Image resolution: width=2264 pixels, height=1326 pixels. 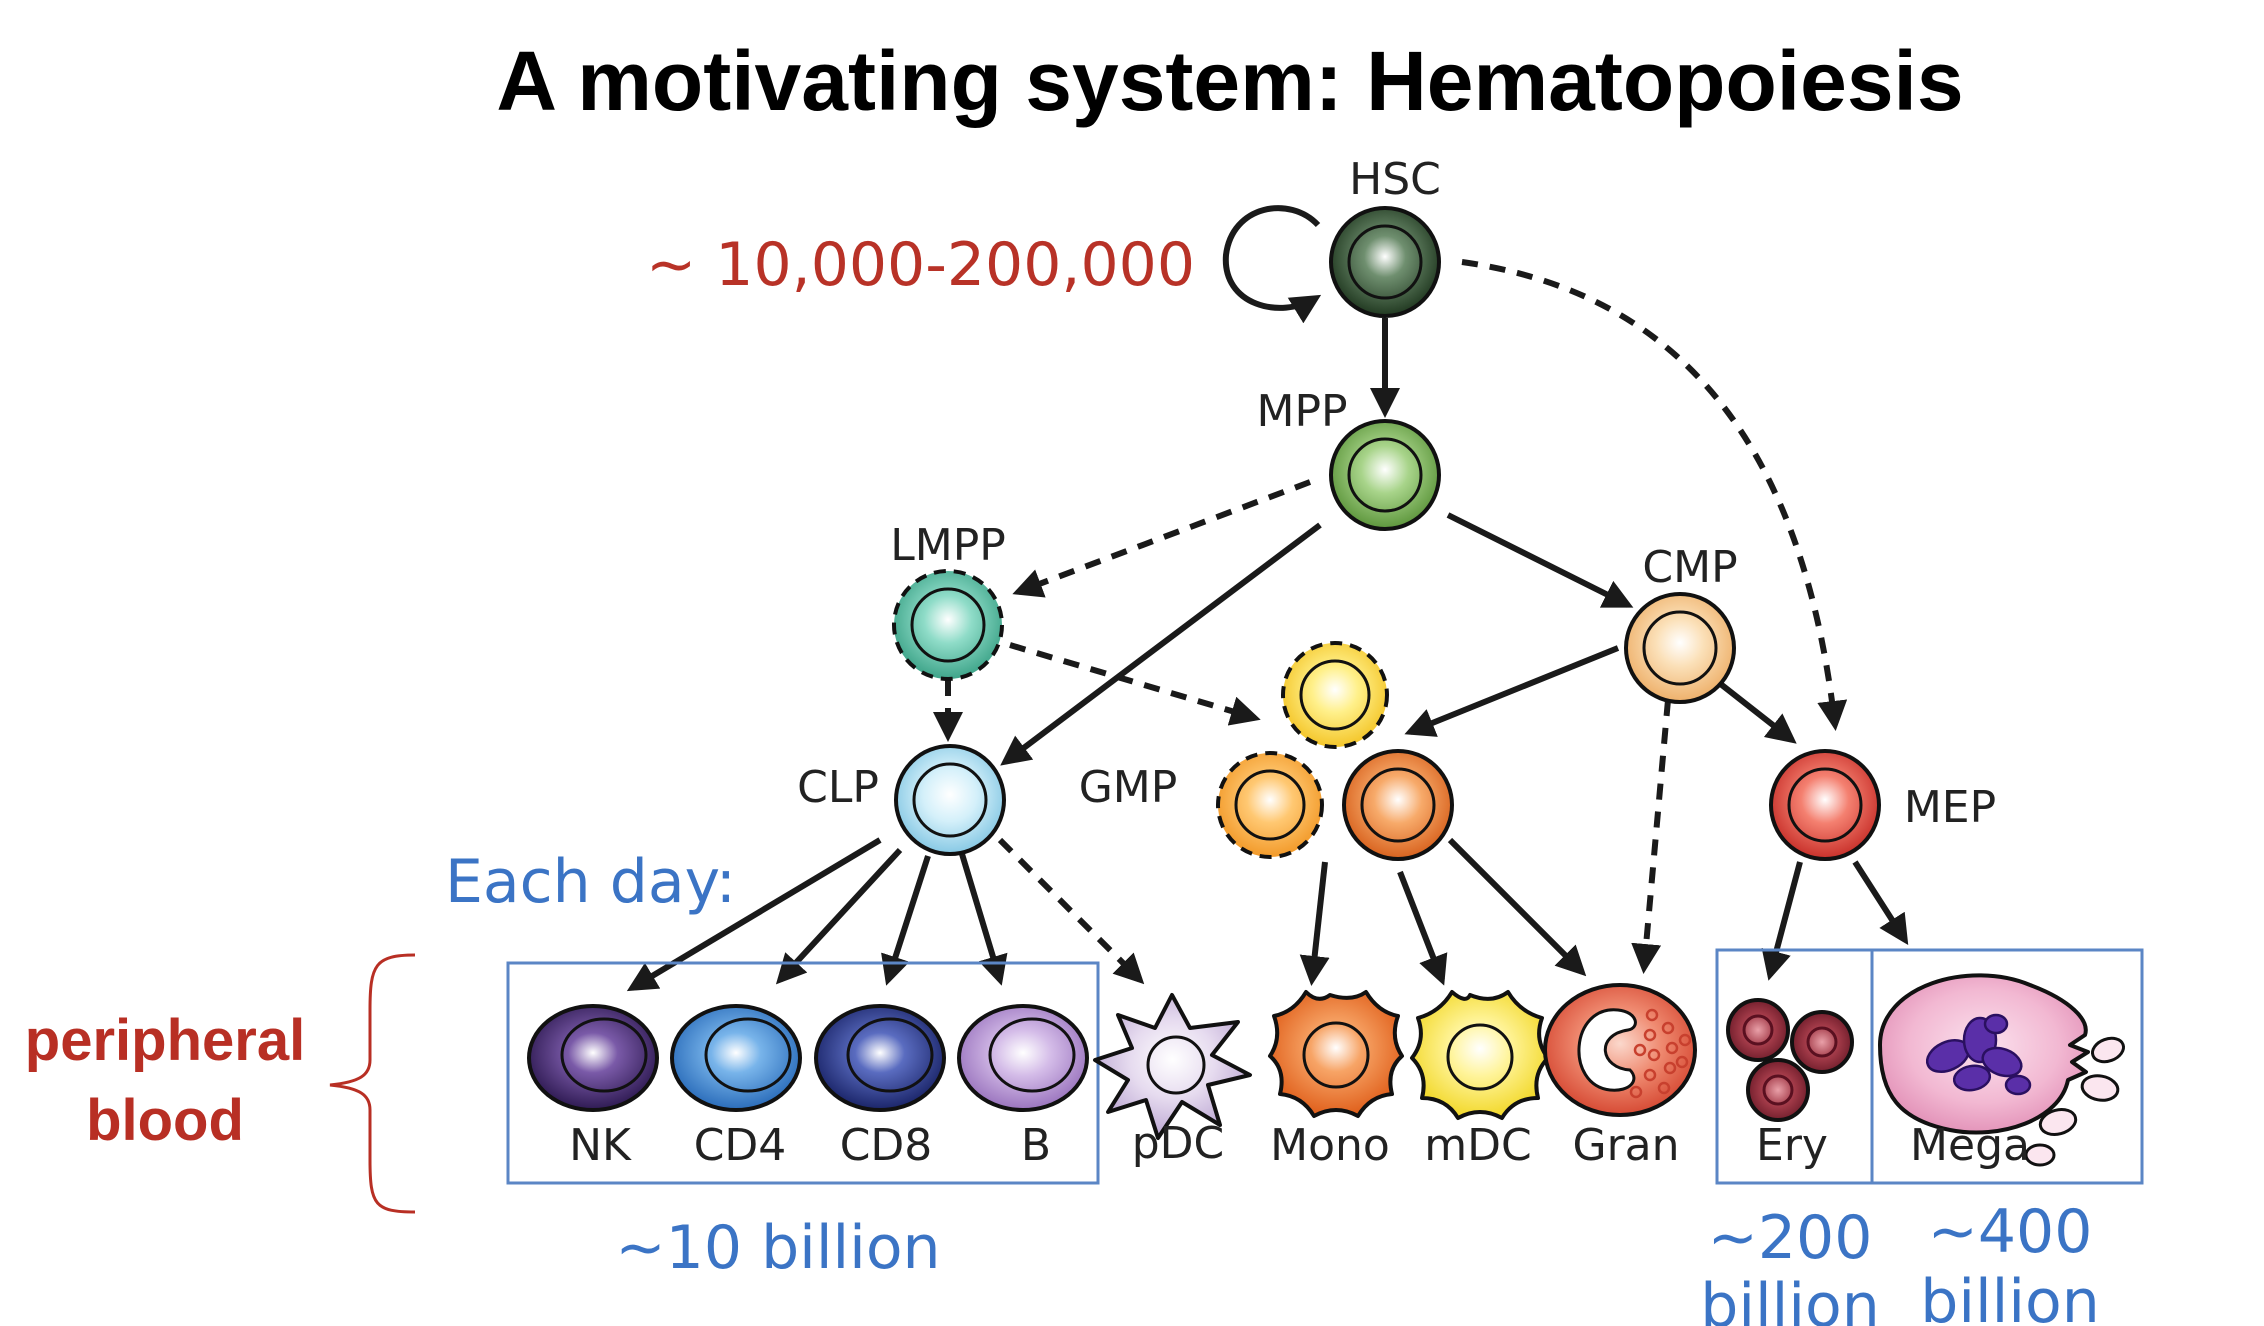 I want to click on label-nk: NK, so click(x=600, y=1145).